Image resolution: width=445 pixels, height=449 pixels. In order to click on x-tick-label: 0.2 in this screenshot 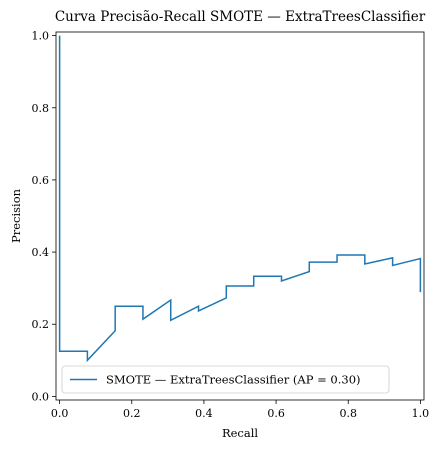, I will do `click(132, 413)`.